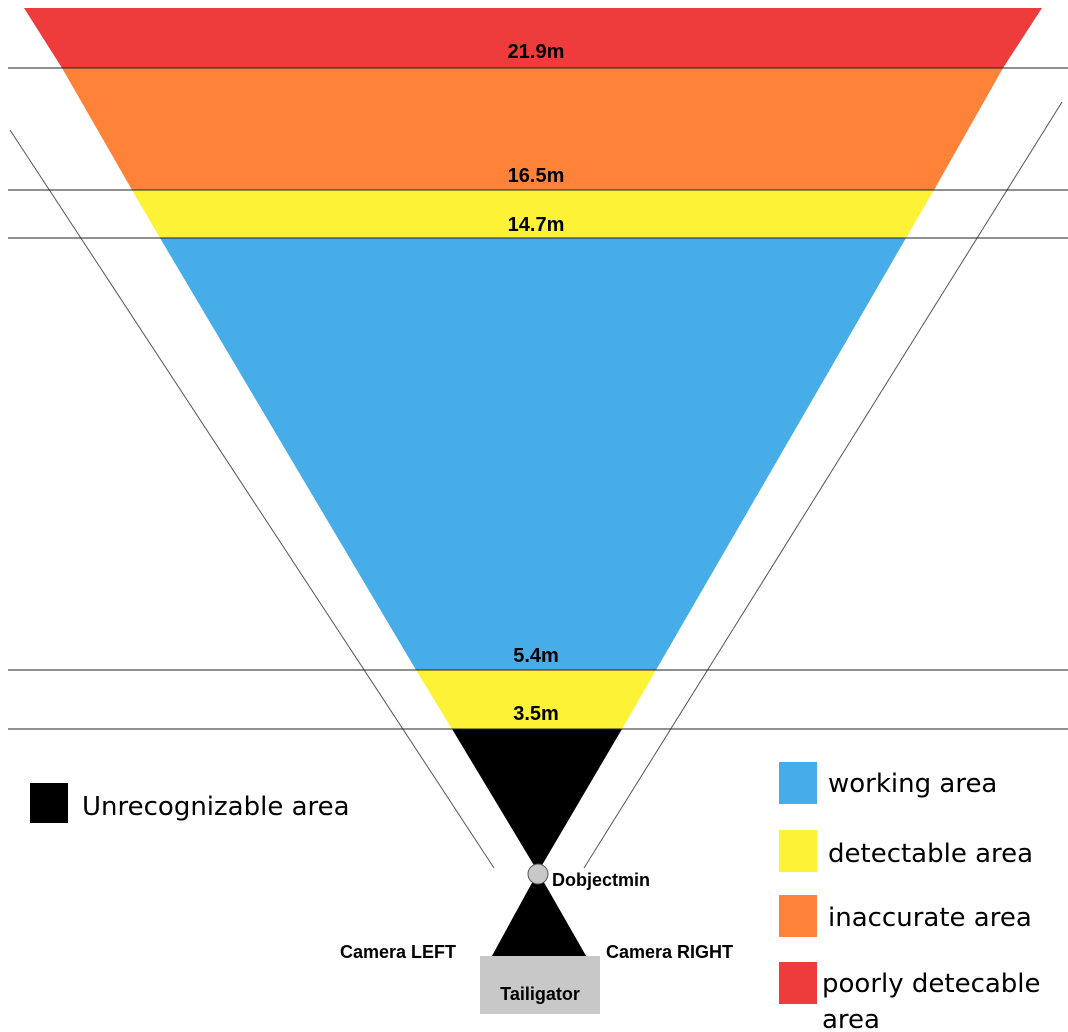 The width and height of the screenshot is (1068, 1032). What do you see at coordinates (669, 952) in the screenshot?
I see `camera-right-label: Camera RIGHT` at bounding box center [669, 952].